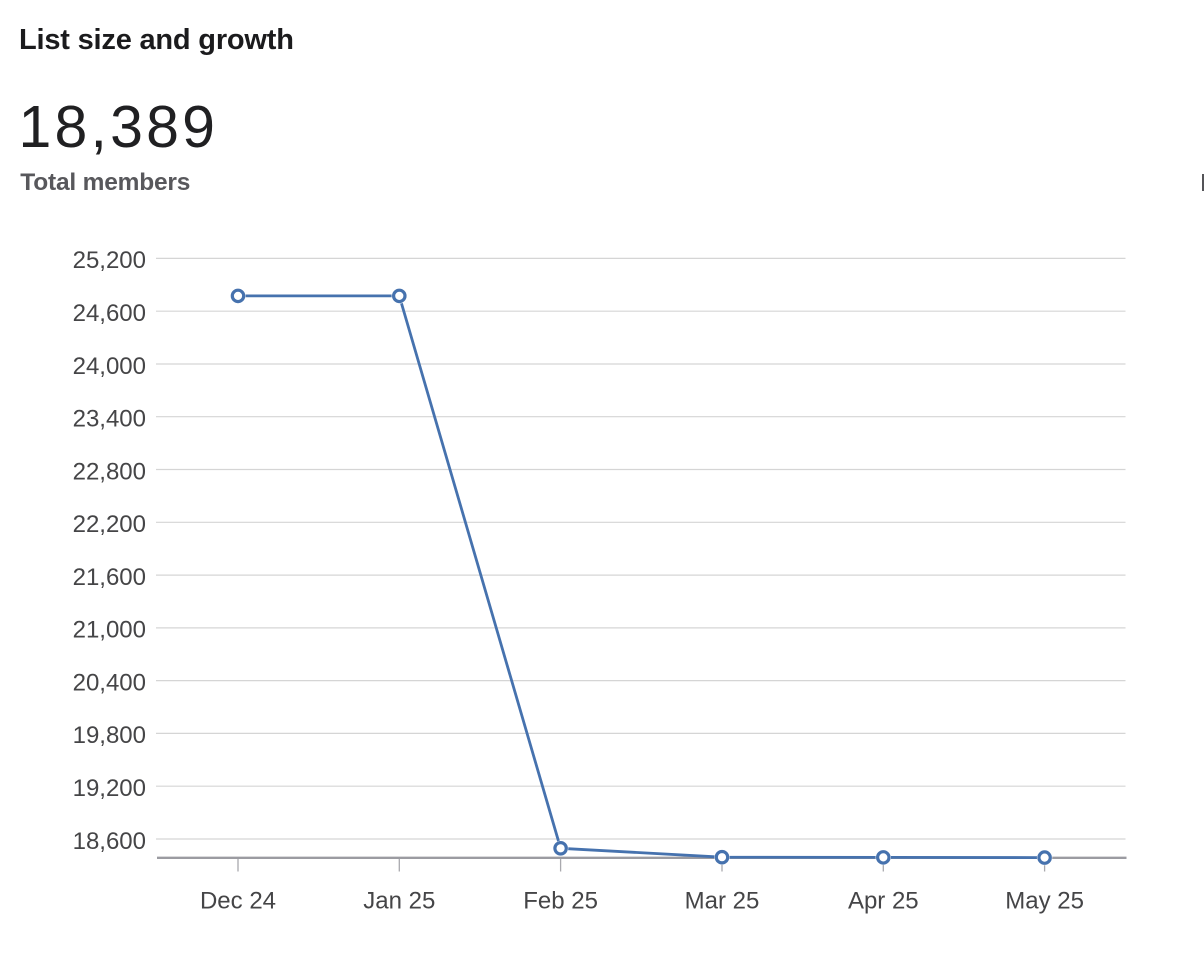 The width and height of the screenshot is (1204, 960). What do you see at coordinates (883, 901) in the screenshot?
I see `svg-text: Apr 25` at bounding box center [883, 901].